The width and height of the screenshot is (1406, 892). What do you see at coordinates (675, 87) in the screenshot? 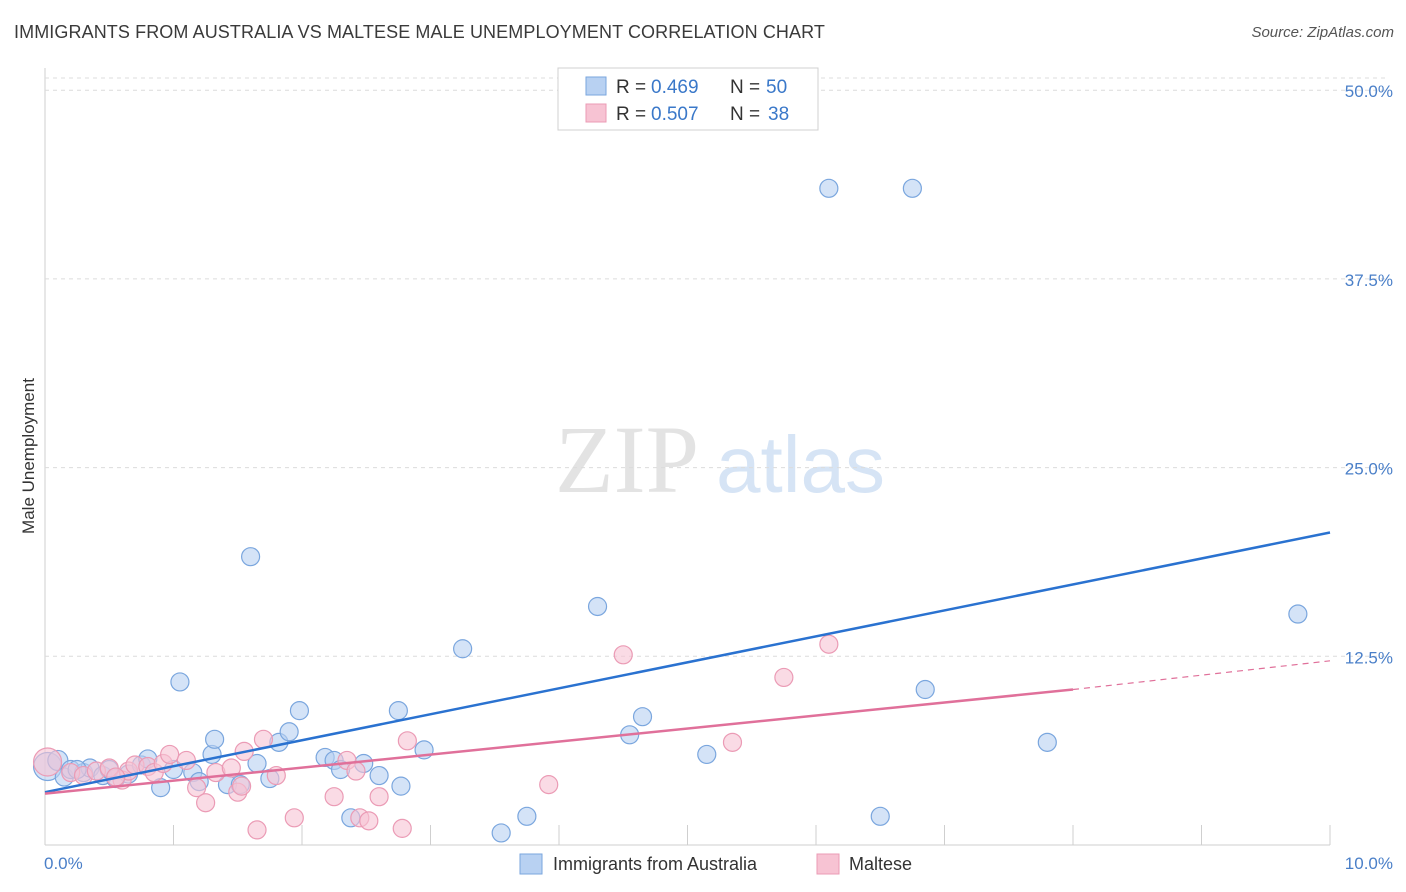
I see `legend-r-value-blue: 0.469` at bounding box center [675, 87].